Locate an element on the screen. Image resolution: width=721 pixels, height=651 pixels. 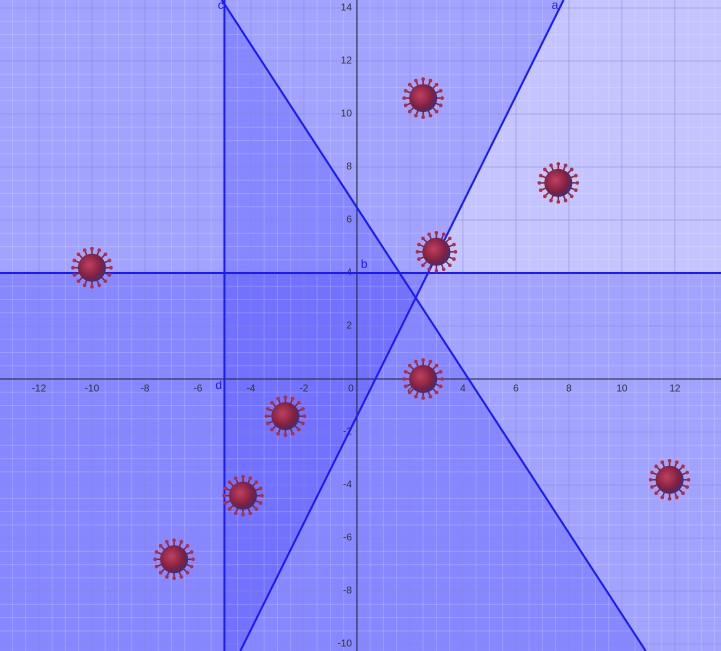
y-tick-label: -6 is located at coordinates (347, 538).